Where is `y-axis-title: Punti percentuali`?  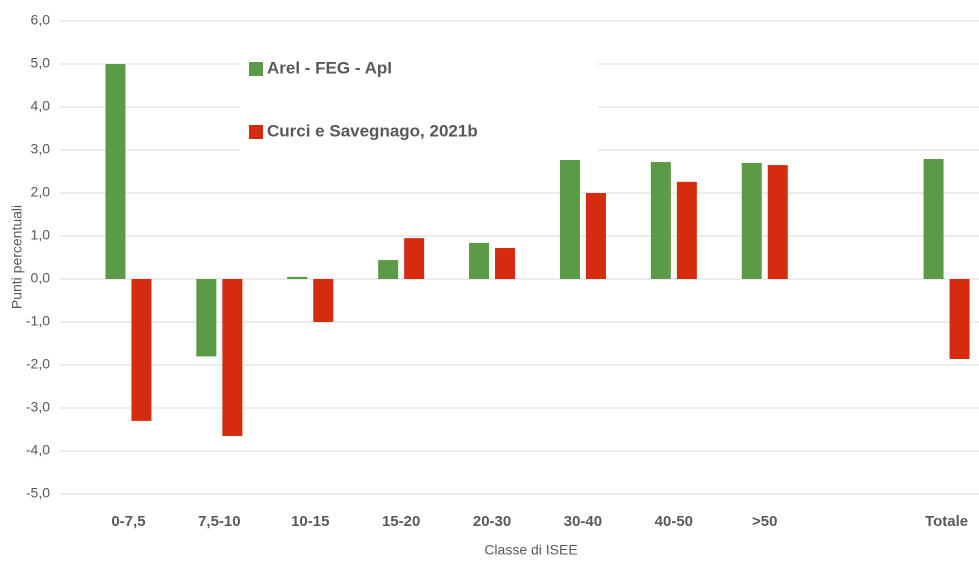 y-axis-title: Punti percentuali is located at coordinates (17, 257).